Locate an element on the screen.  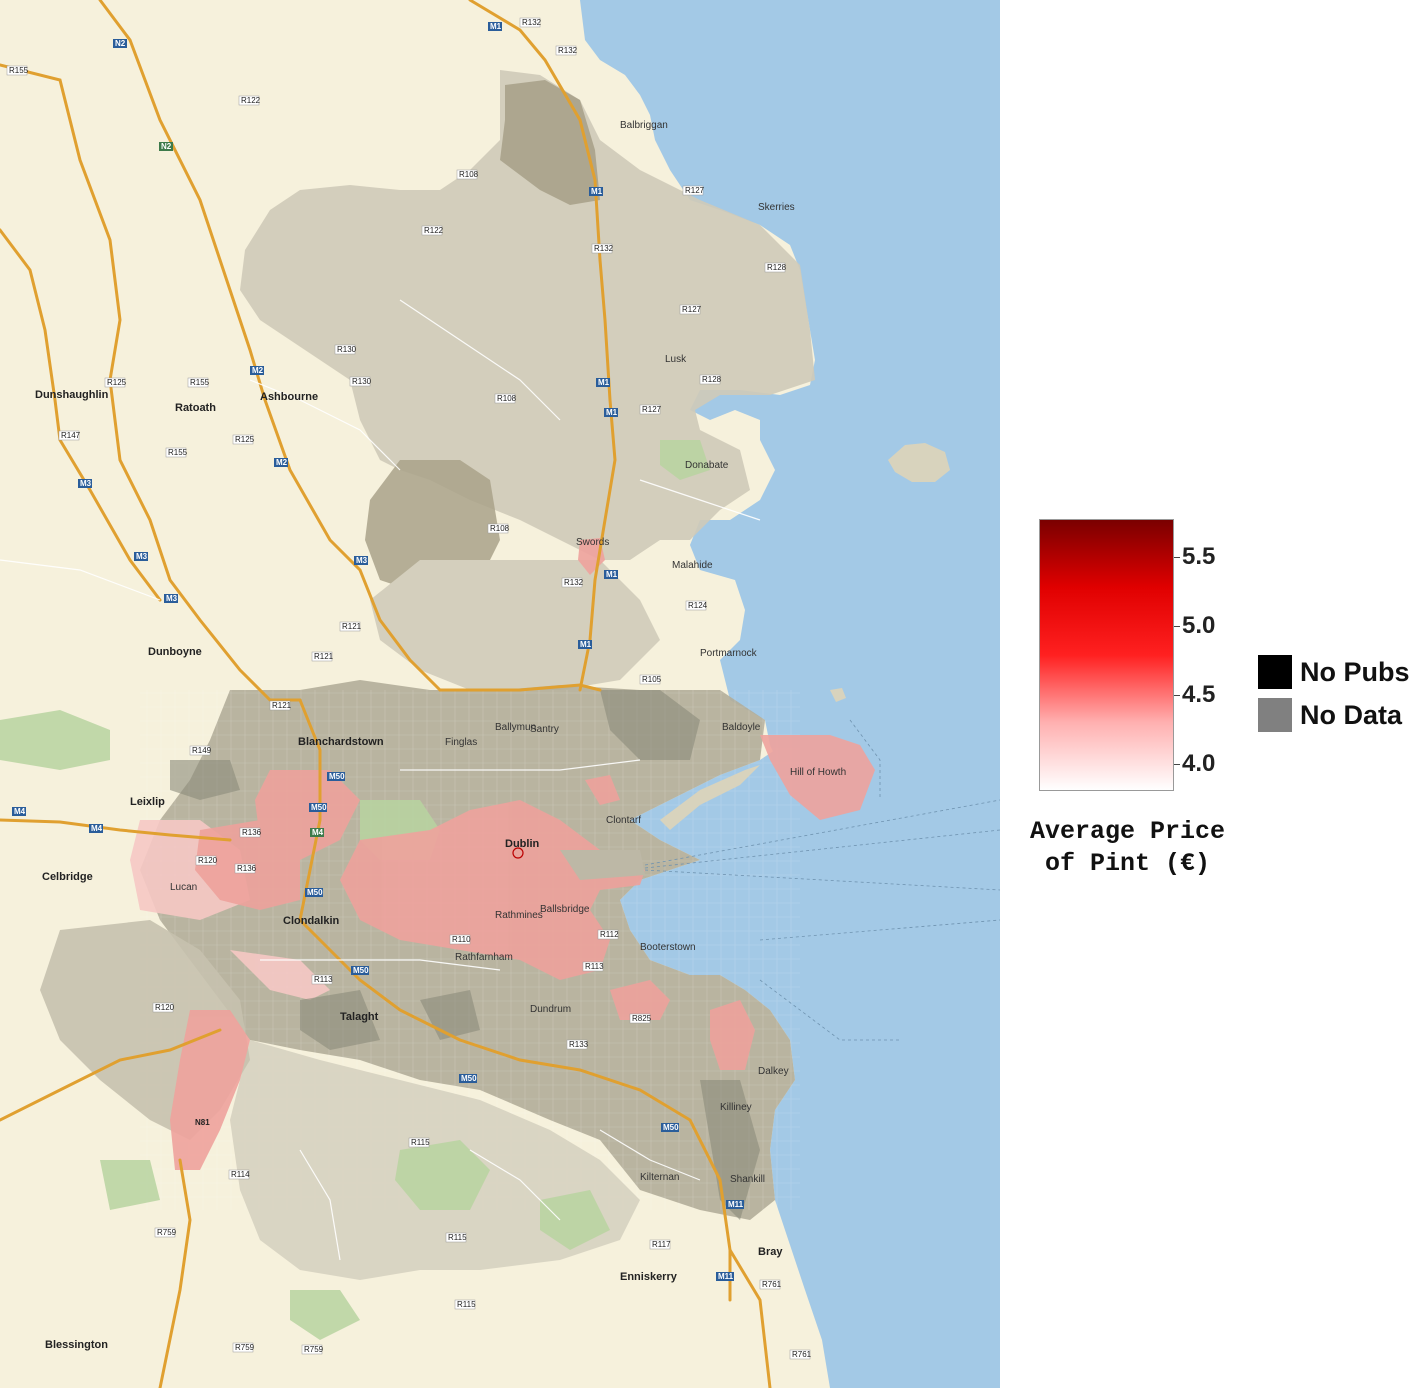
label-portmarnock: Portmarnock is located at coordinates (729, 653).